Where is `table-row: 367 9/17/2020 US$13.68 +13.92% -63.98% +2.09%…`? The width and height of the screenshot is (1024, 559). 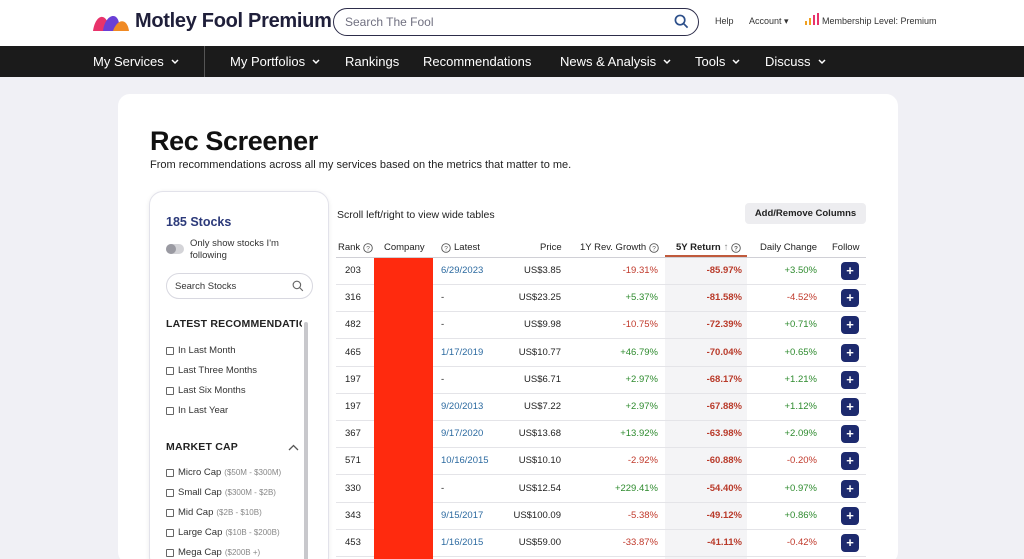
table-row: 367 9/17/2020 US$13.68 +13.92% -63.98% +2.09%… is located at coordinates (601, 435).